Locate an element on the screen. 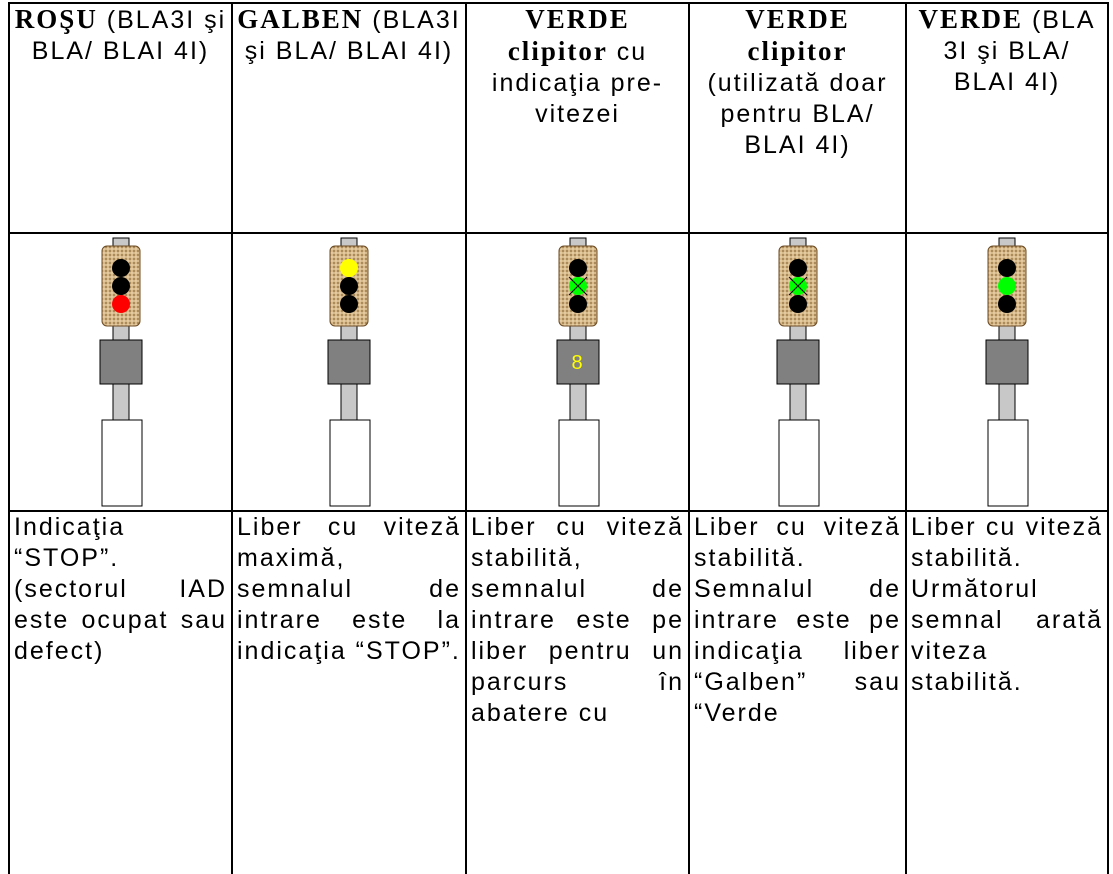  header-cell: ROŞU (BLA3I şi BLA/ BLAI 4I) is located at coordinates (120, 118).